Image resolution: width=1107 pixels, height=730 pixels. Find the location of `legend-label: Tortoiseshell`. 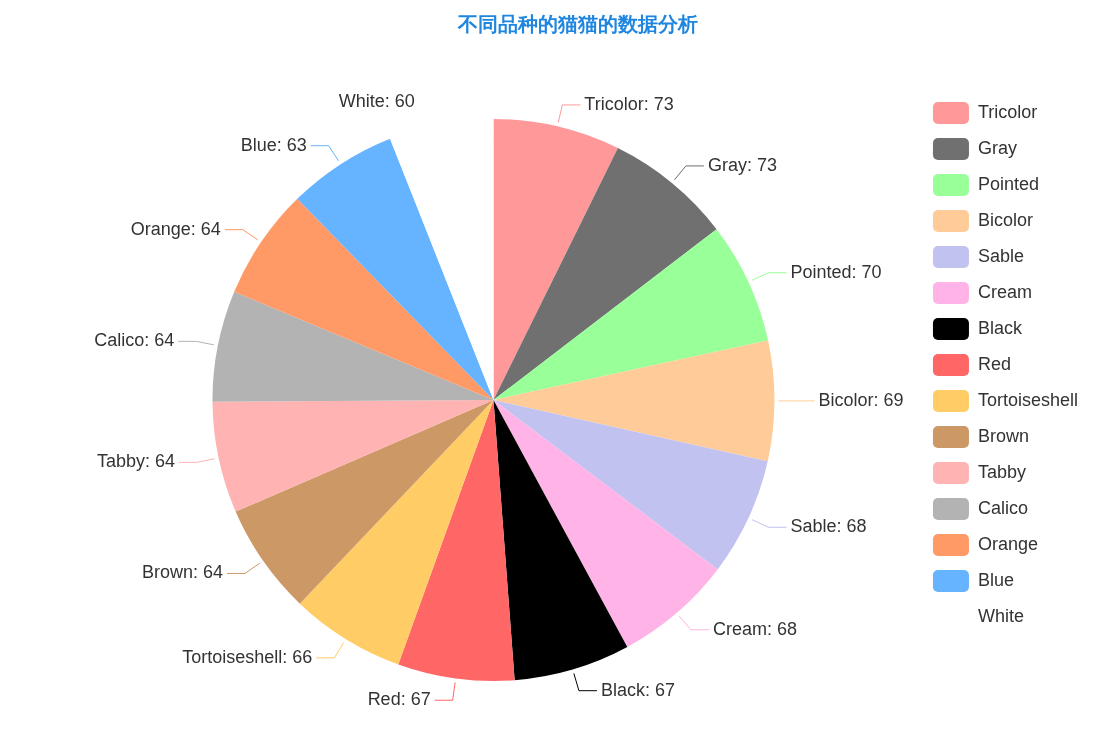

legend-label: Tortoiseshell is located at coordinates (1027, 399).